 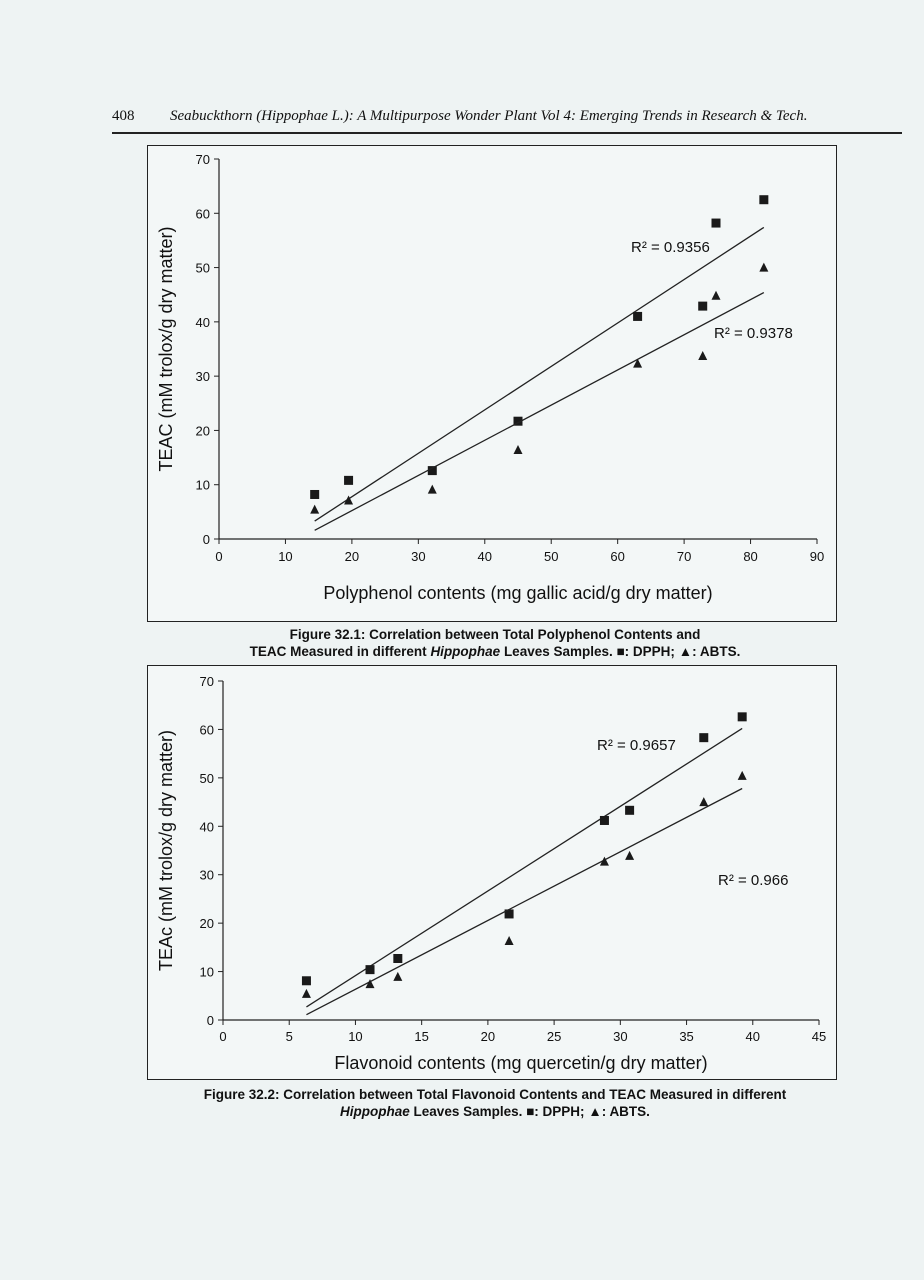 I want to click on abts-r2-label: R² = 0.9378, so click(x=753, y=333).